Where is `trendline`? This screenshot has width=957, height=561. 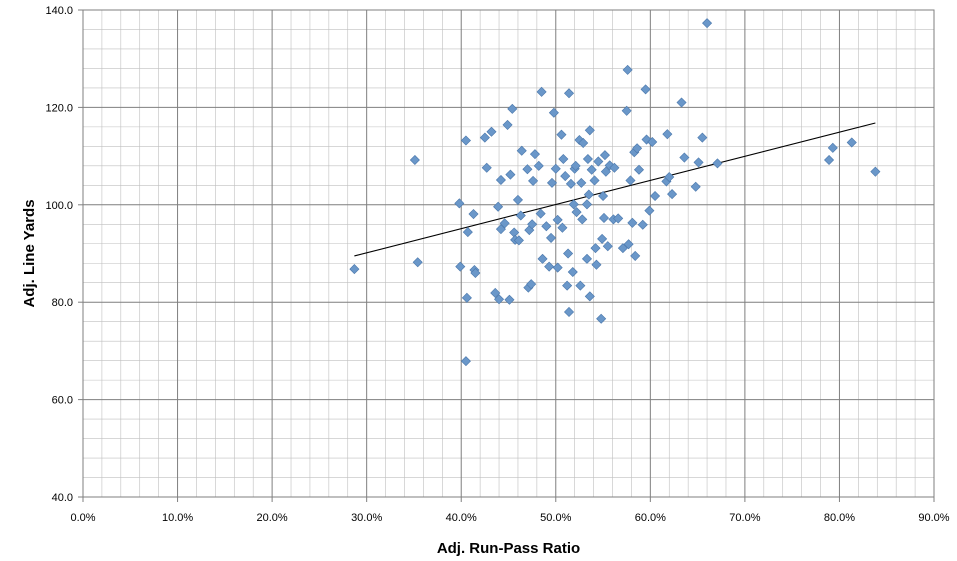
trendline is located at coordinates (615, 189).